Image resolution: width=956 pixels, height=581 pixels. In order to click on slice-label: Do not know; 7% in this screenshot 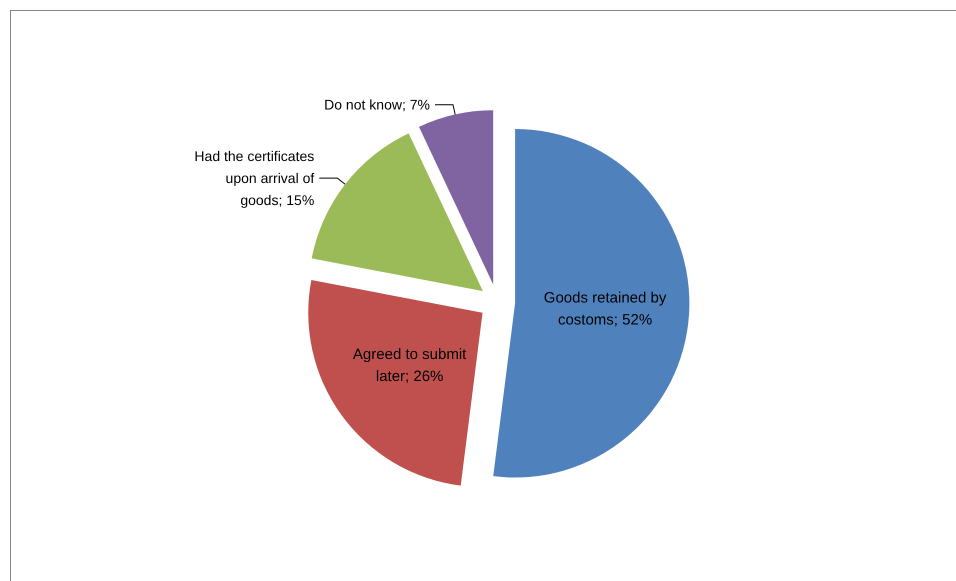, I will do `click(377, 104)`.